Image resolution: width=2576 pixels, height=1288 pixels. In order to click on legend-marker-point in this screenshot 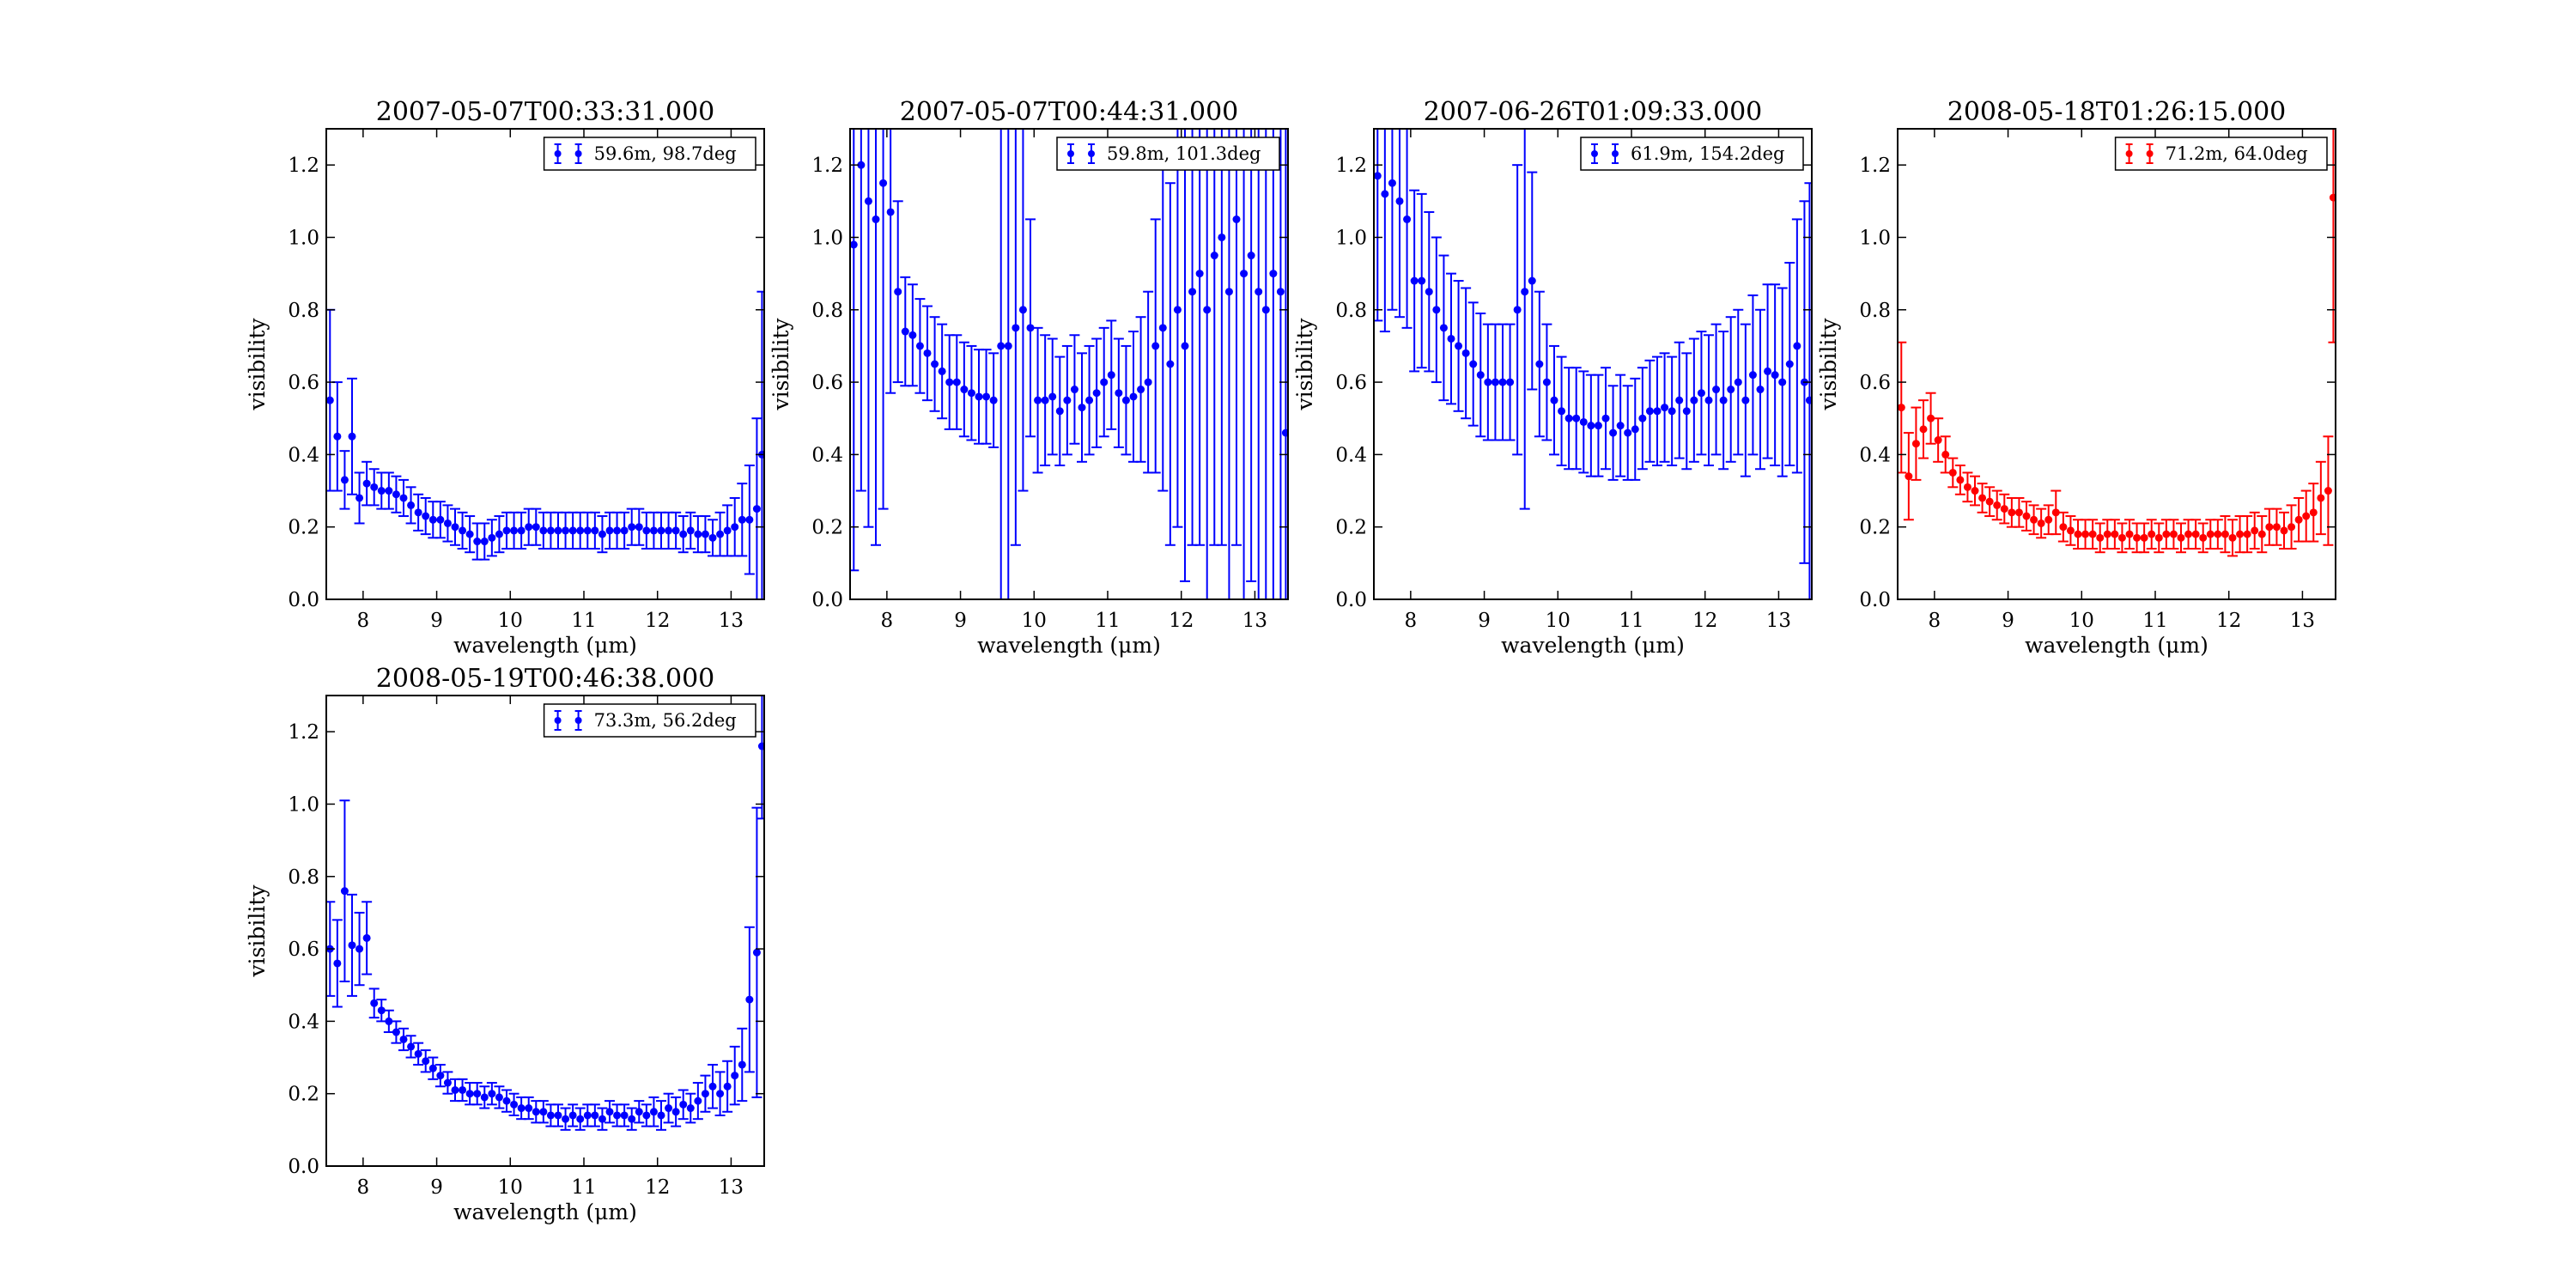, I will do `click(578, 153)`.